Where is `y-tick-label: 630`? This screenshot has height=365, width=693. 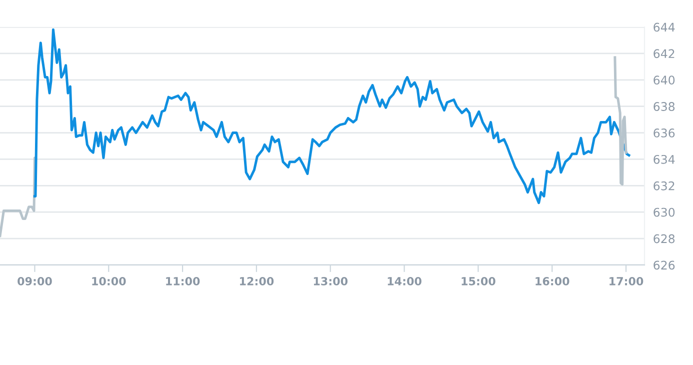 y-tick-label: 630 is located at coordinates (664, 212).